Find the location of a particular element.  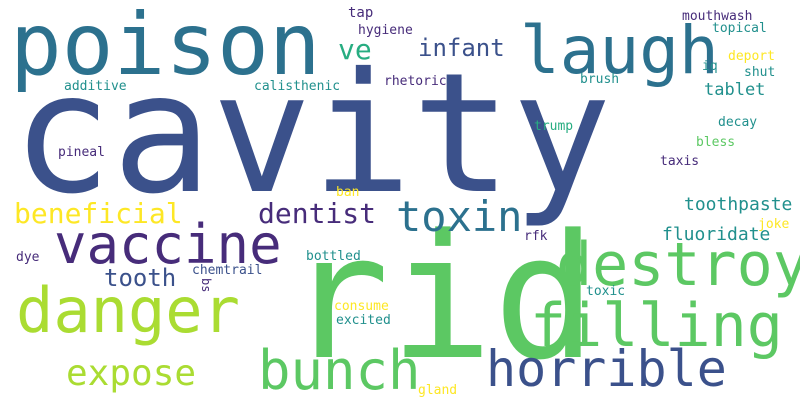

word-beneficial: beneficial is located at coordinates (98, 213).